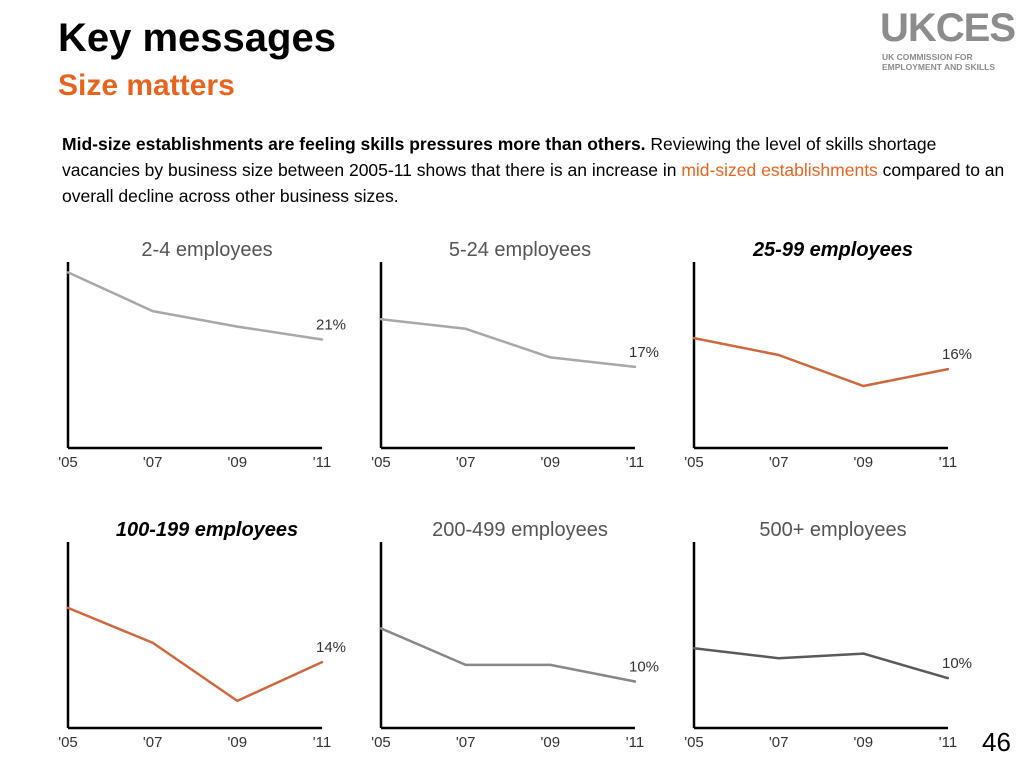 The height and width of the screenshot is (768, 1024). I want to click on logo-tagline-1: UK COMMISSION FOR, so click(927, 57).